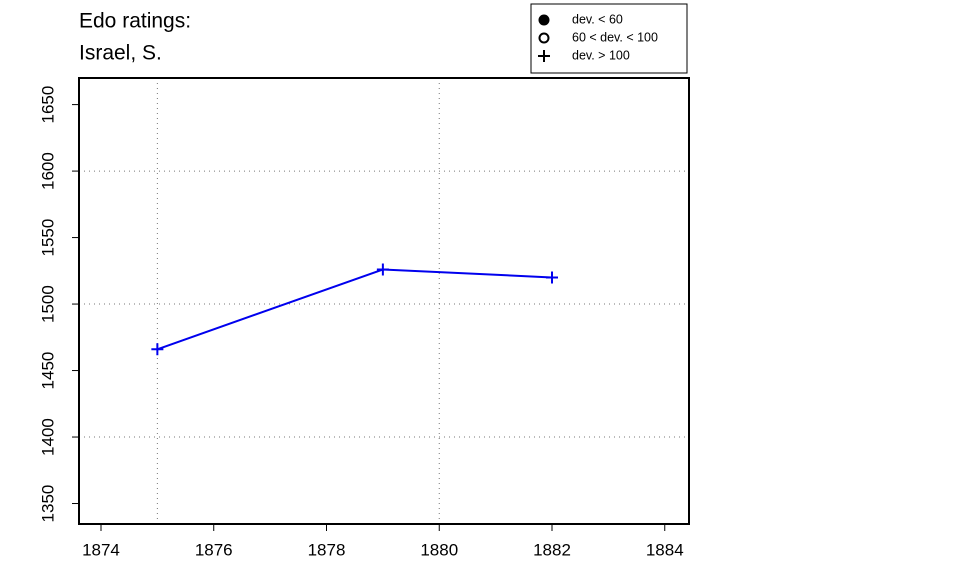  What do you see at coordinates (439, 549) in the screenshot?
I see `x-tick-label: 1880` at bounding box center [439, 549].